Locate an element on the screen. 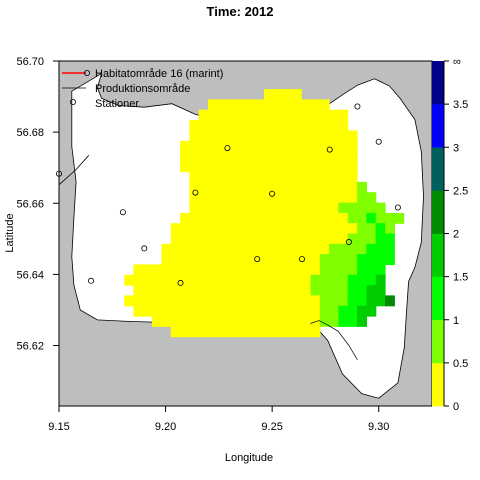  y-tick-label: 56.62 is located at coordinates (30, 347).